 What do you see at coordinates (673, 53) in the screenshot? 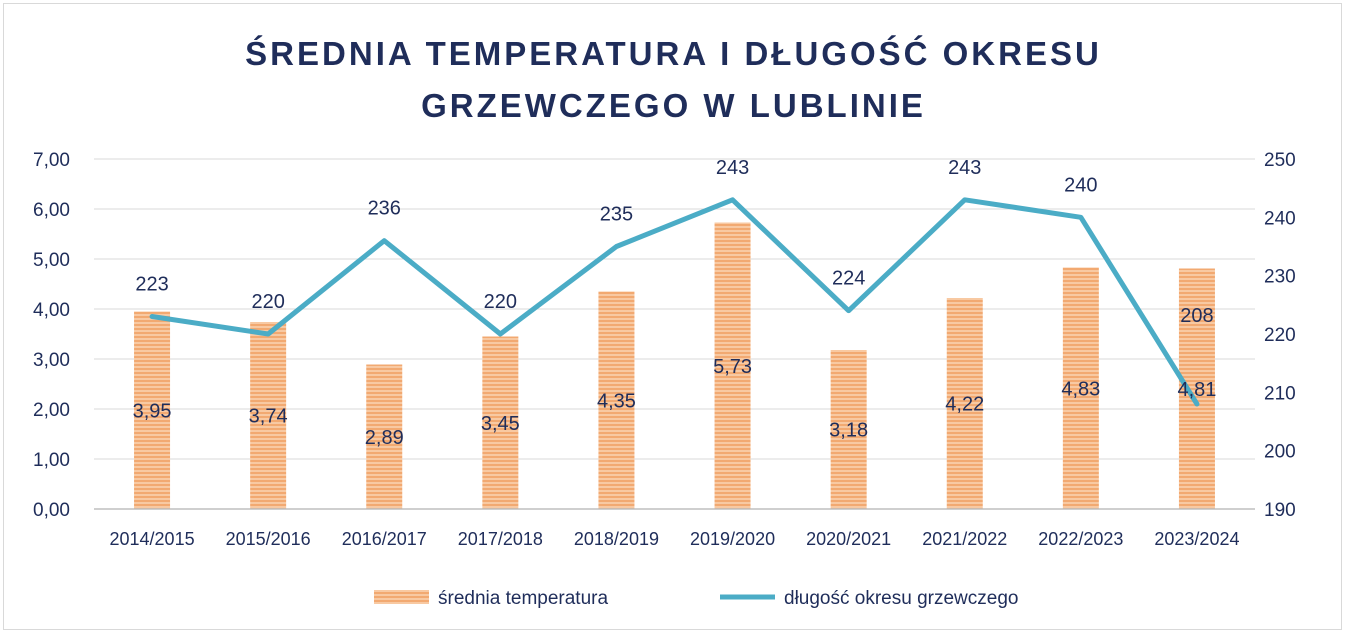
I see `chart-title-line-1: ŚREDNIA TEMPERATURA I DŁUGOŚĆ OKRESU` at bounding box center [673, 53].